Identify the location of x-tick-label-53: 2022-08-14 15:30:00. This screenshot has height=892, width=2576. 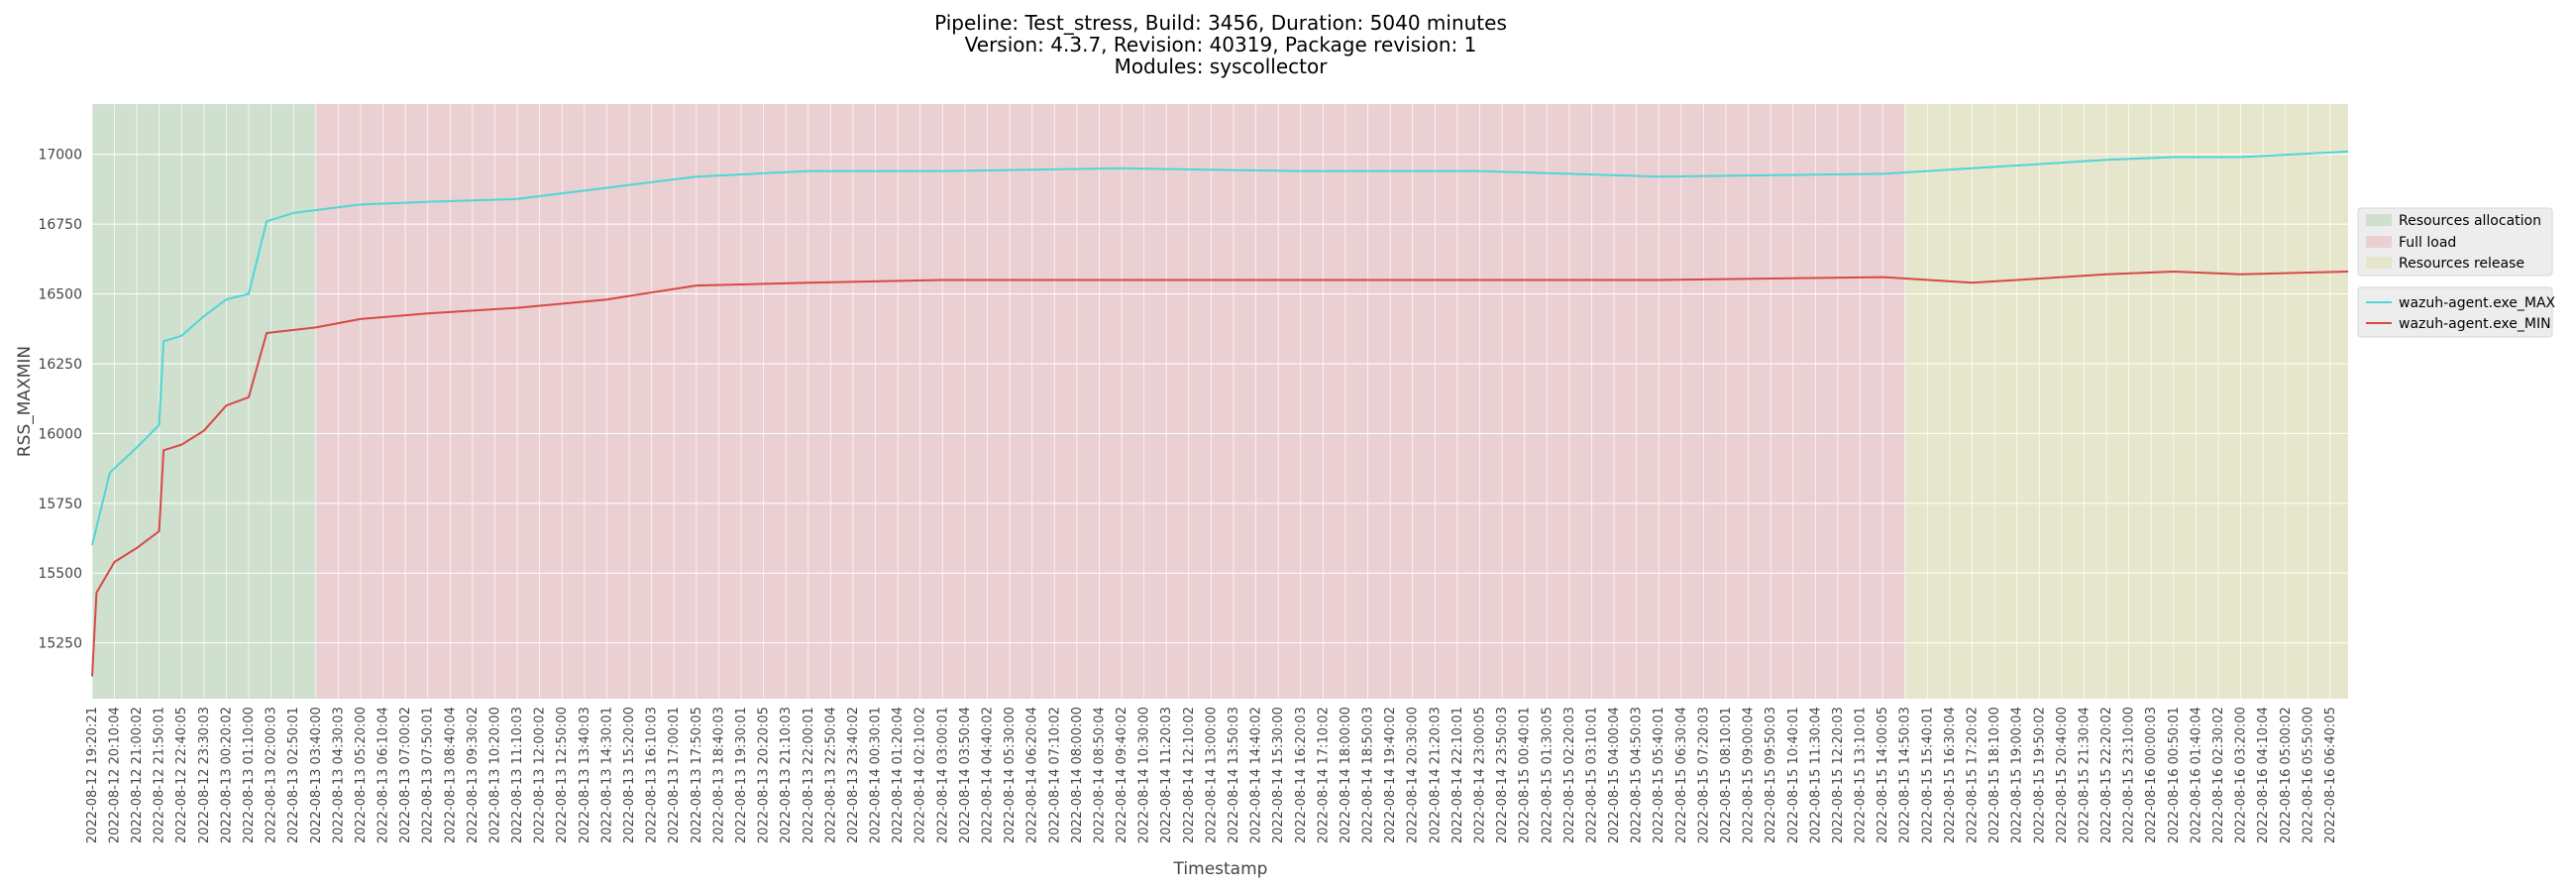
(1278, 775).